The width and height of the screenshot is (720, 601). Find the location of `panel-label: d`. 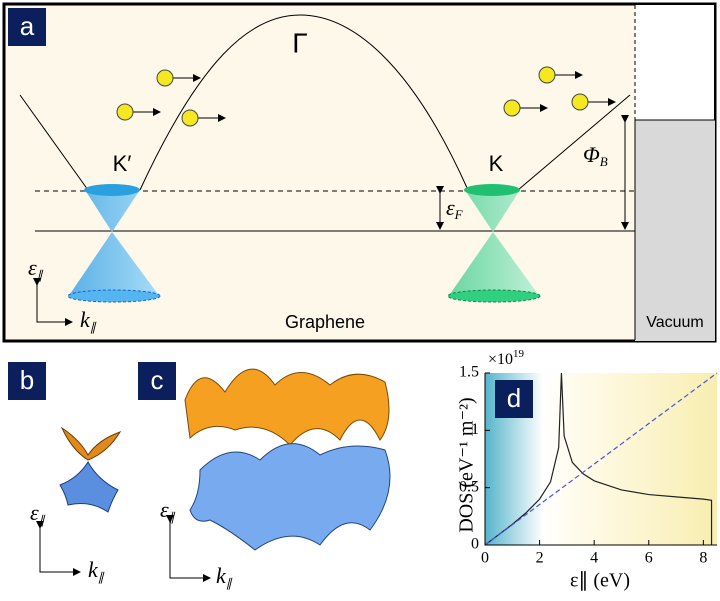

panel-label: d is located at coordinates (514, 398).